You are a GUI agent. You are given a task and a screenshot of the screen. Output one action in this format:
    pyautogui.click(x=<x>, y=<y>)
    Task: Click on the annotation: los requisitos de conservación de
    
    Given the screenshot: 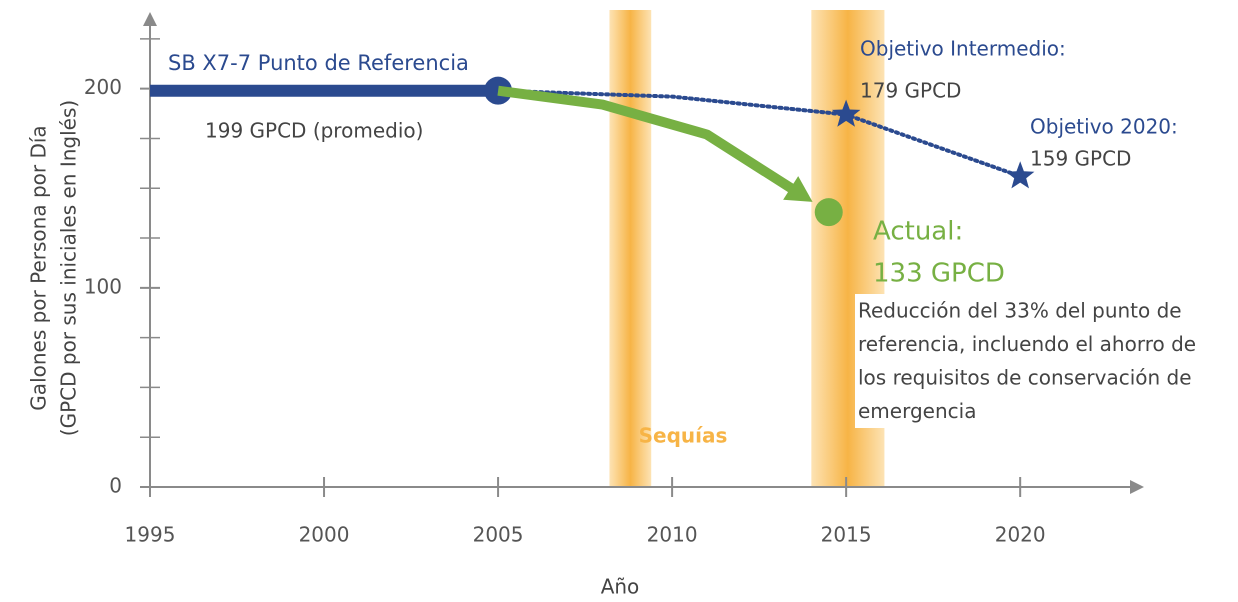 What is the action you would take?
    pyautogui.click(x=1025, y=378)
    